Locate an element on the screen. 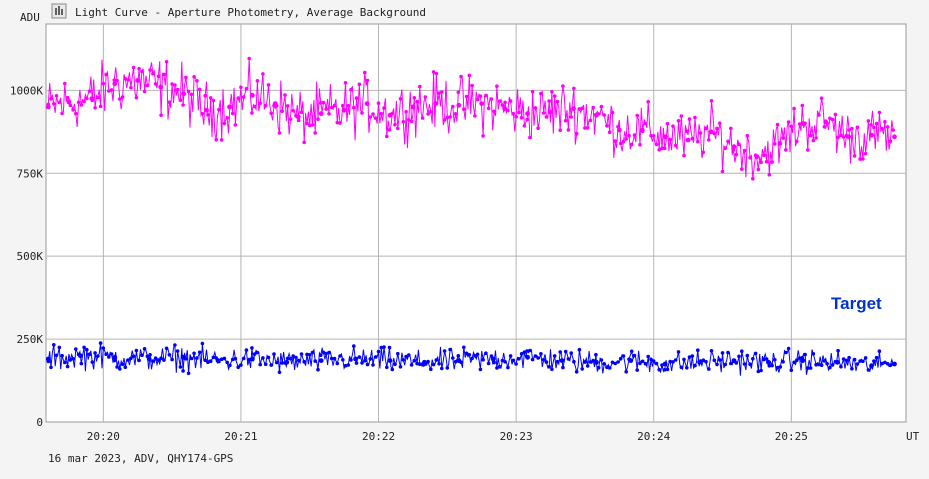  window-icon is located at coordinates (59, 11).